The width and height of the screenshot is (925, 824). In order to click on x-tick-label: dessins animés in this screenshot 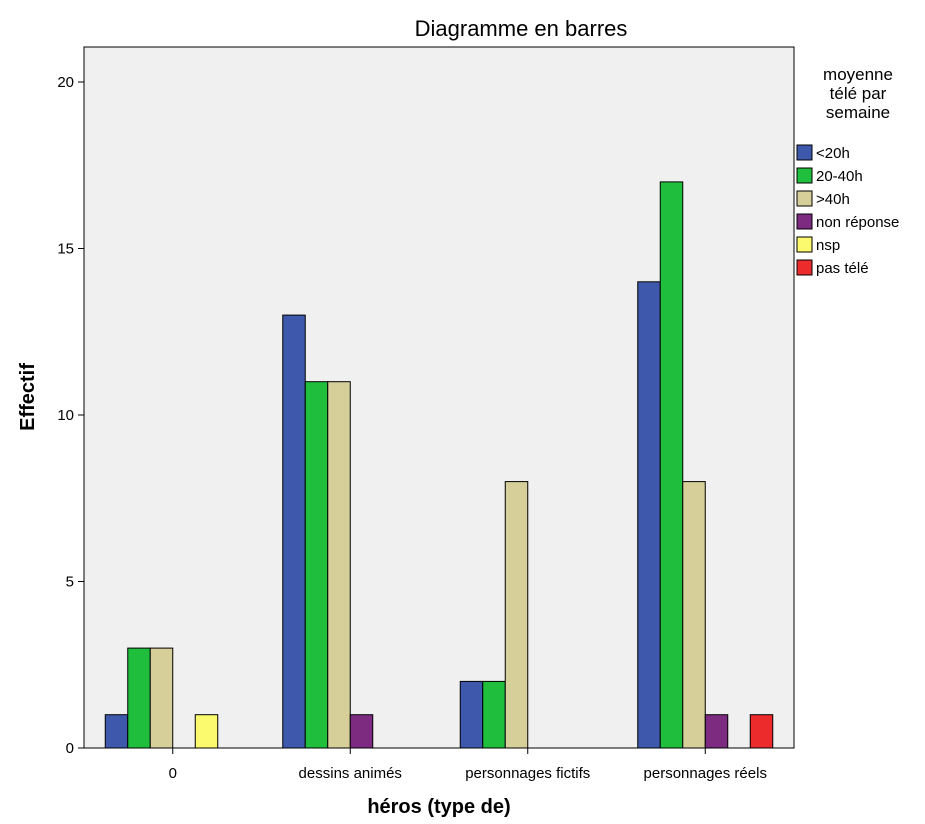, I will do `click(350, 773)`.